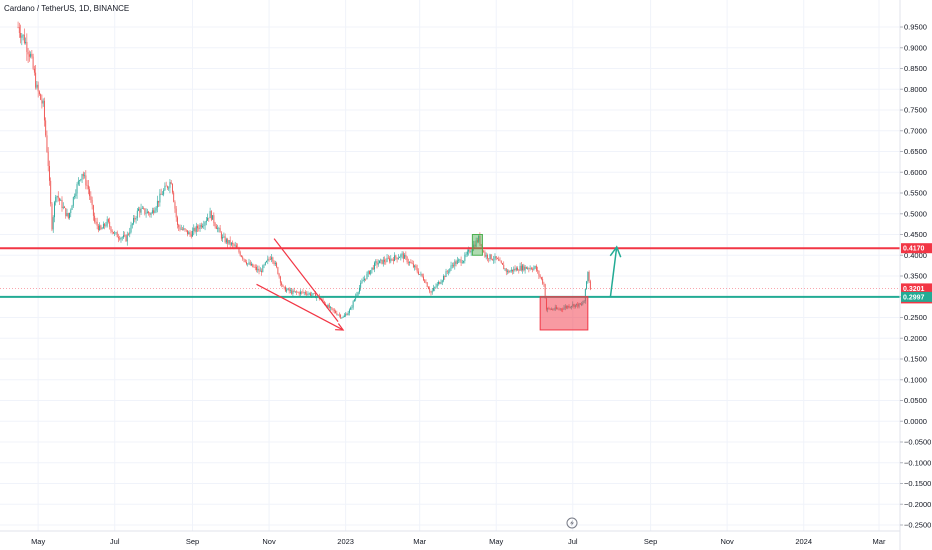  I want to click on time-axis: May Jul Sep Nov 2023 Mar May Jul Sep Nov 2024 Mar, so click(458, 531).